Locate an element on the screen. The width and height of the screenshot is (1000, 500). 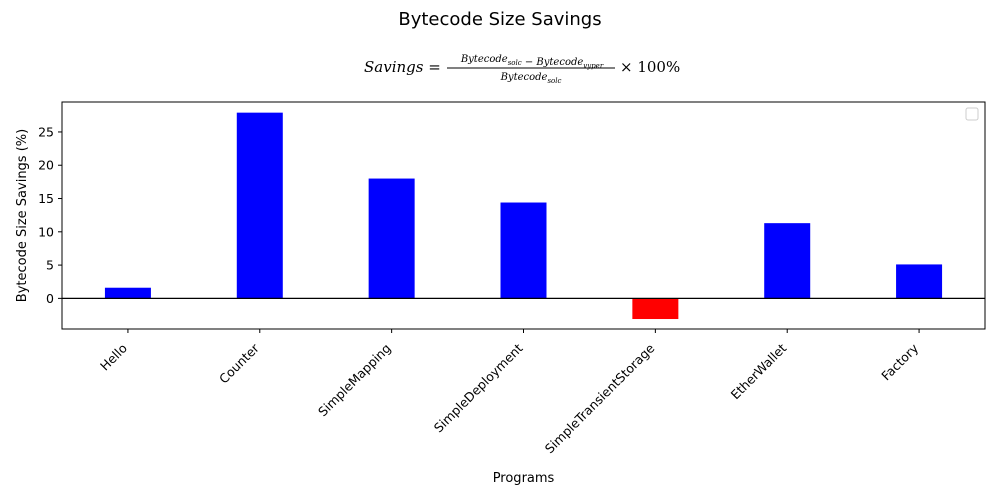
bar-EtherWallet is located at coordinates (787, 261).